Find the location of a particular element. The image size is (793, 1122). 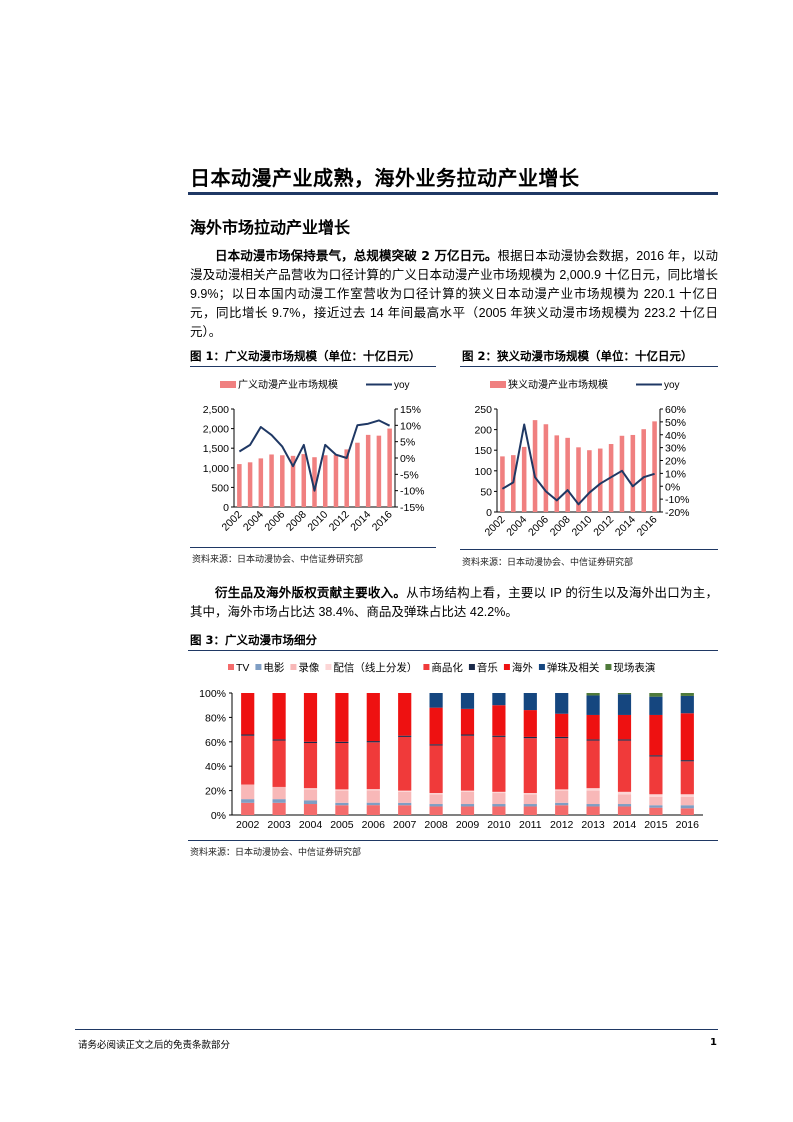

figure3-source-rule is located at coordinates (453, 840).